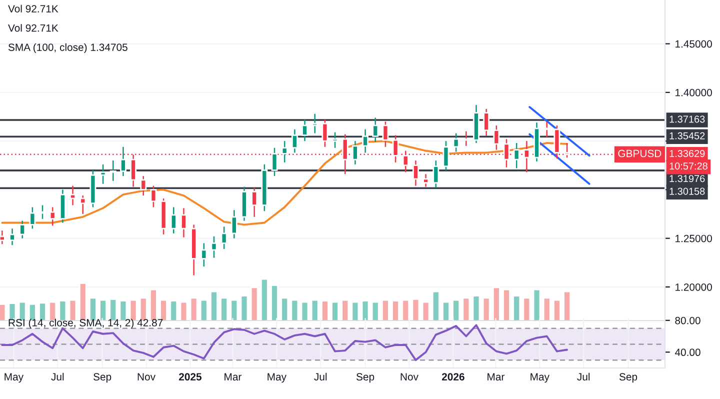  I want to click on ref-line-label: 1.33629, so click(687, 154).